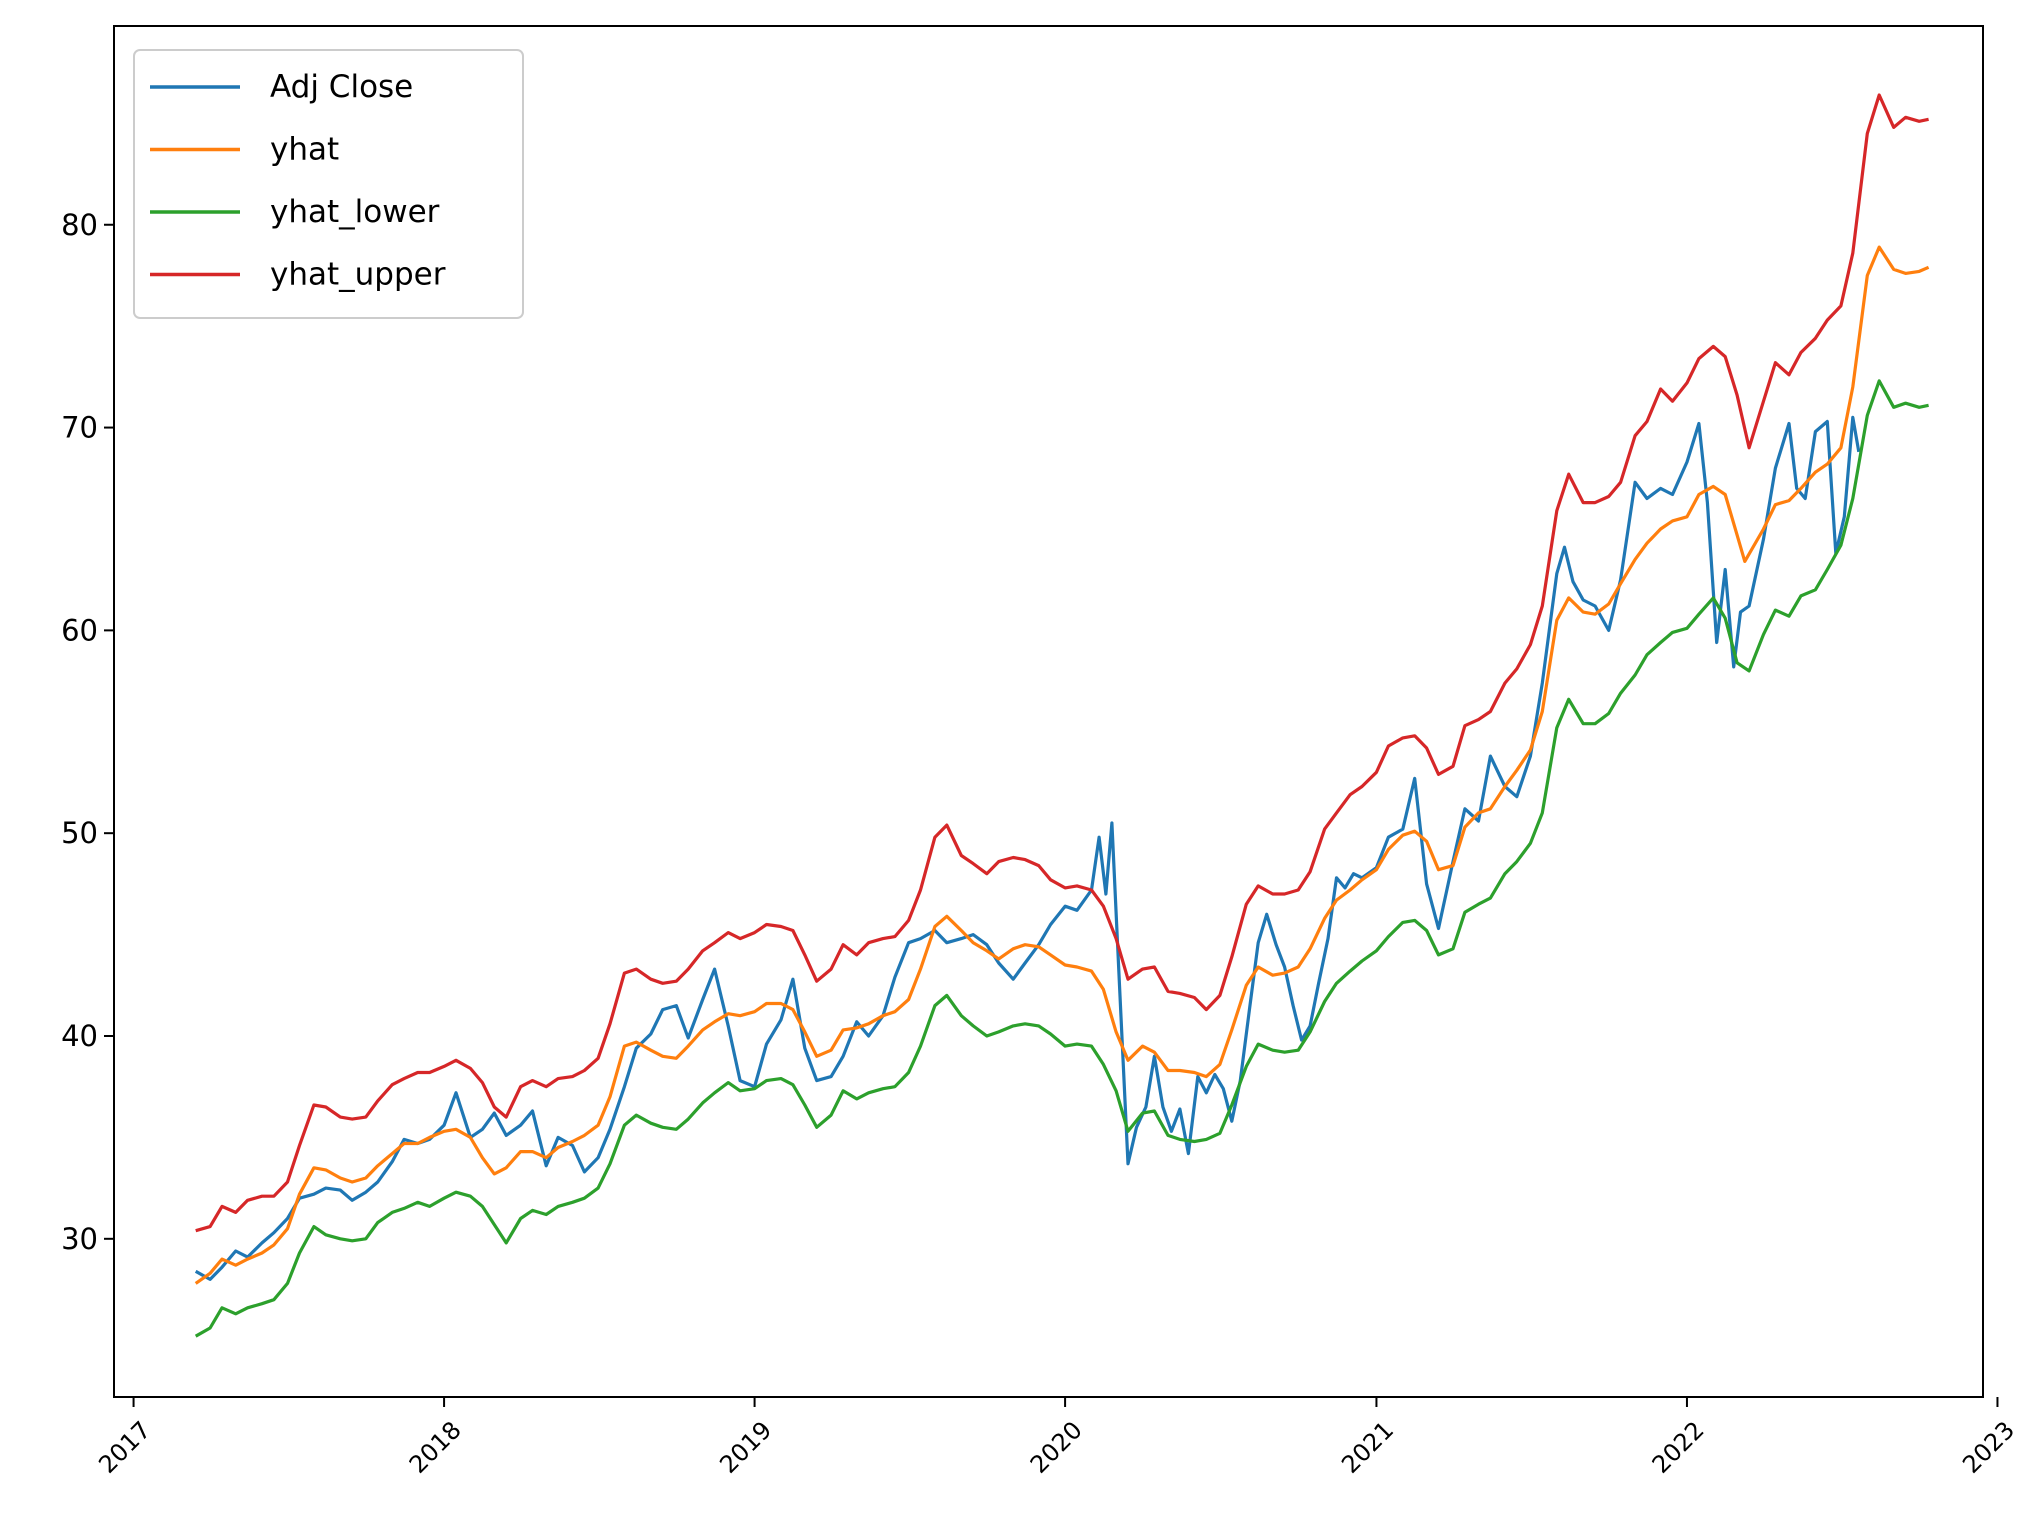 The image size is (2031, 1531). I want to click on y-tick-label: 60, so click(79, 630).